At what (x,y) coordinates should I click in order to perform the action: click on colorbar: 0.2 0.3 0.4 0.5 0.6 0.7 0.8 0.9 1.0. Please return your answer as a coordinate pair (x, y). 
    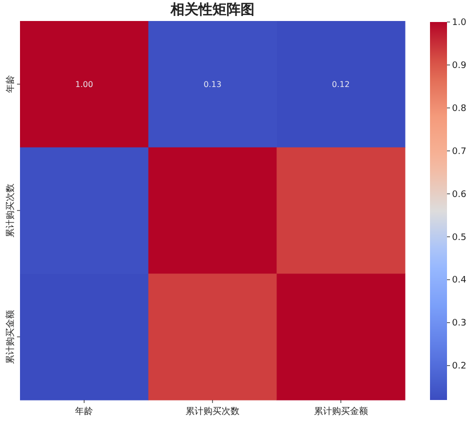
    Looking at the image, I should click on (448, 209).